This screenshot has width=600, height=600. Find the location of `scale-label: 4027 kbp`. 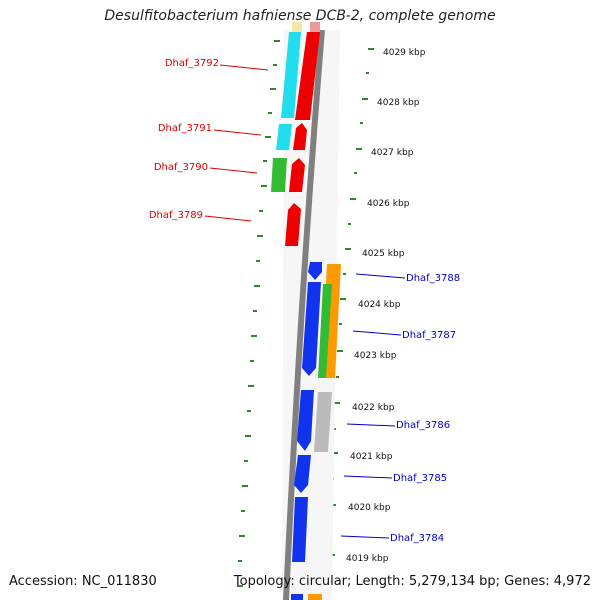

scale-label: 4027 kbp is located at coordinates (392, 153).